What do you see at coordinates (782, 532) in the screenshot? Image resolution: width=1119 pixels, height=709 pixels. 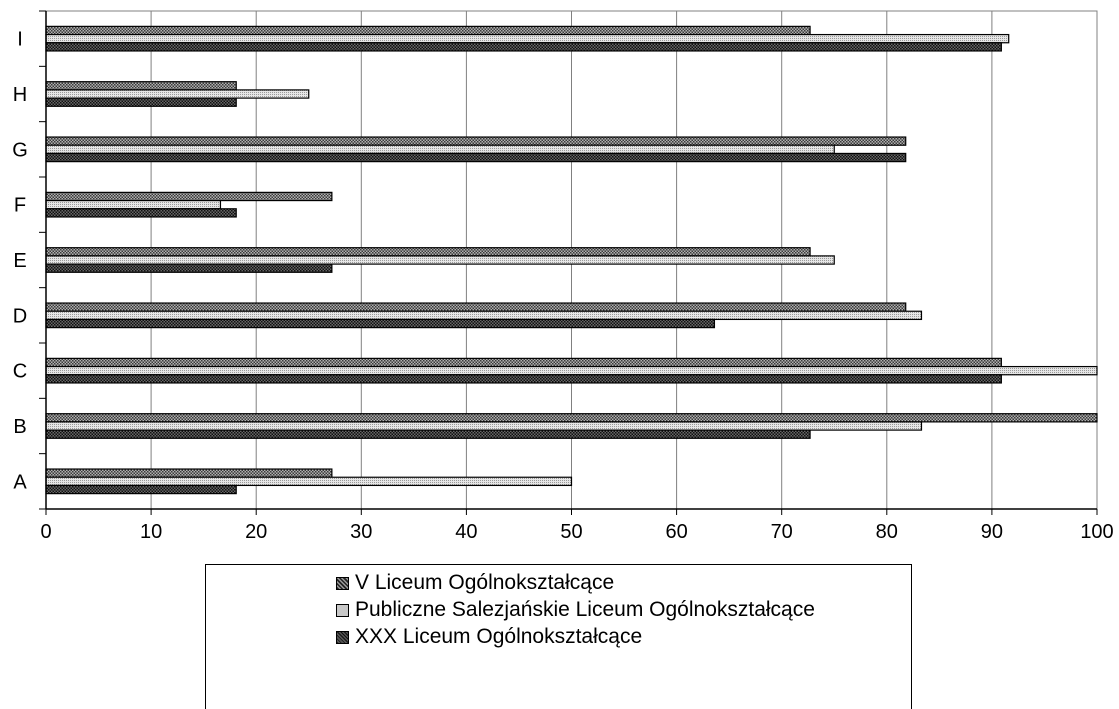 I see `x-tick-label: 70` at bounding box center [782, 532].